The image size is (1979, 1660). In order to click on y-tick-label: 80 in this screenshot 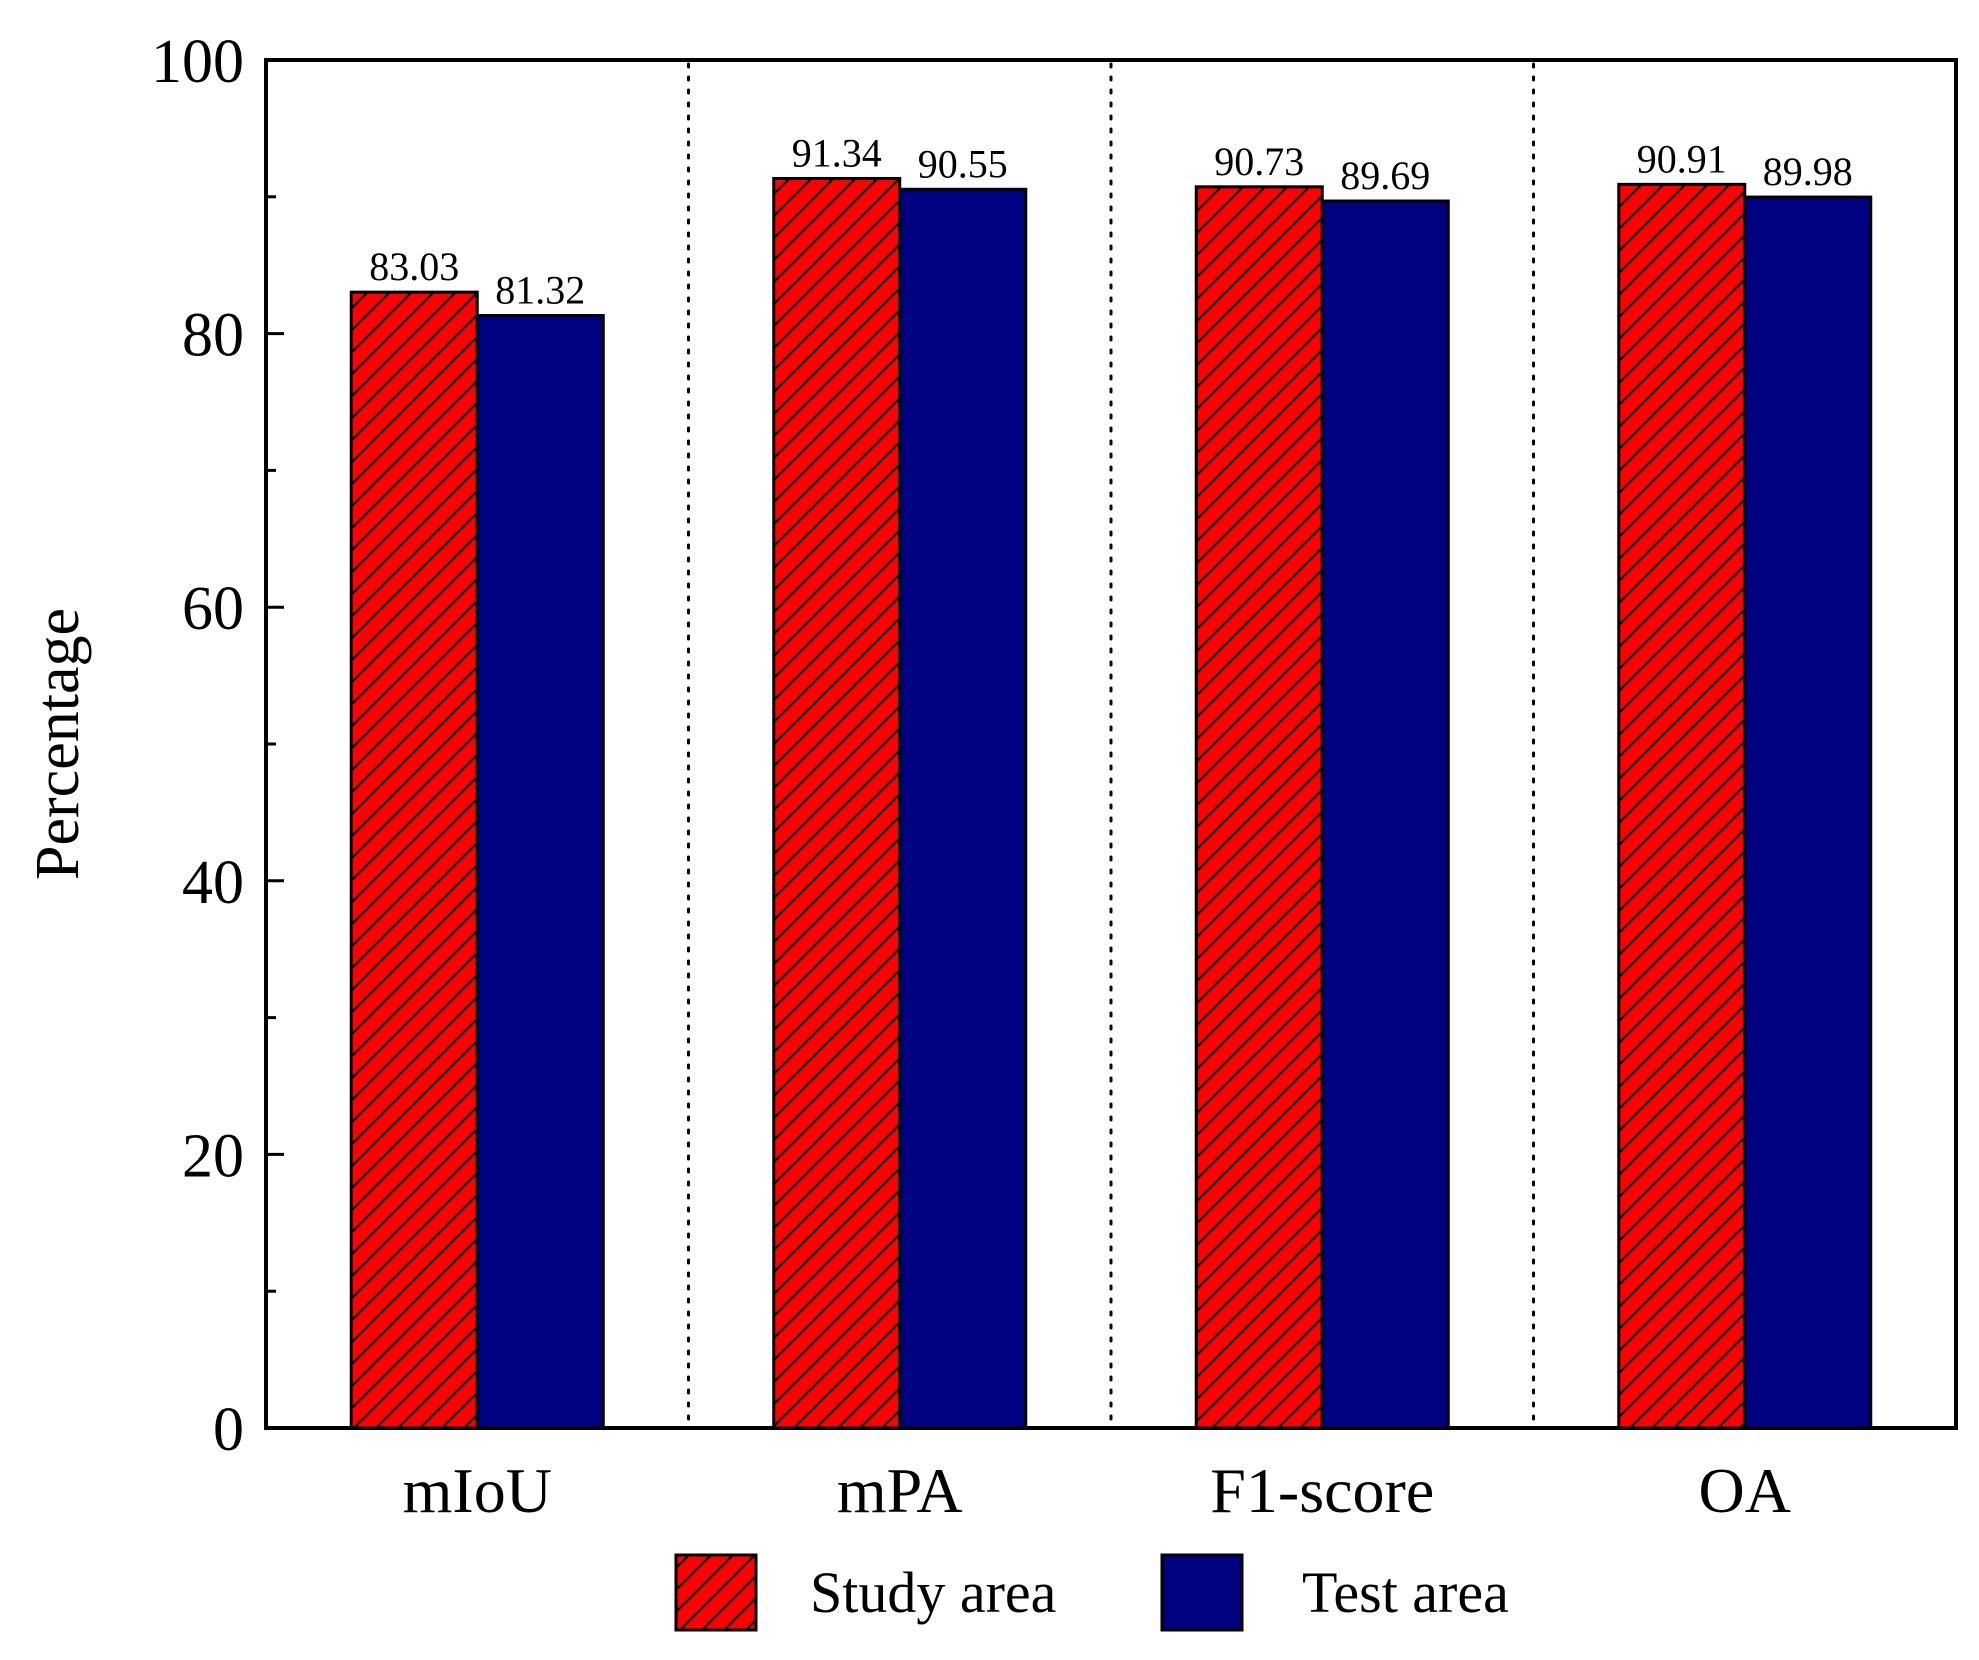, I will do `click(213, 336)`.